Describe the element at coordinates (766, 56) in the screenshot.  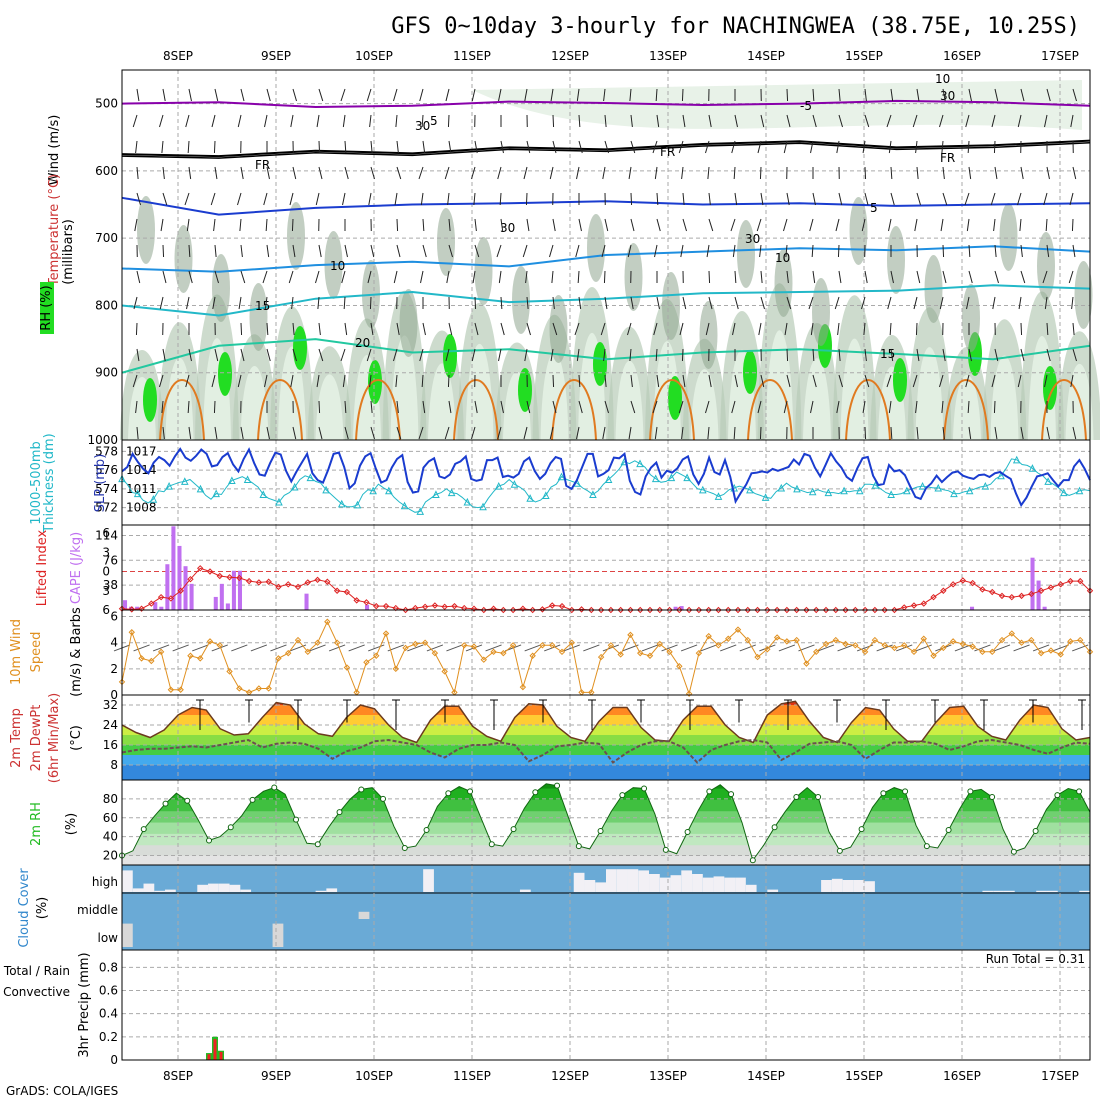
I see `top-date-label: 14SEP` at that location.